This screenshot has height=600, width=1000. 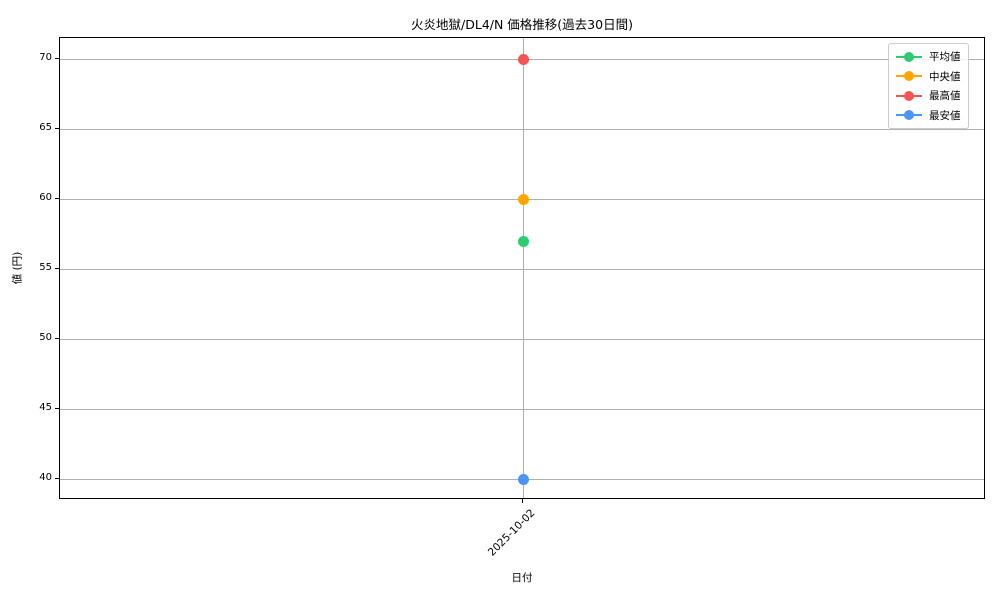 I want to click on y-tick-label: 50, so click(x=45, y=337).